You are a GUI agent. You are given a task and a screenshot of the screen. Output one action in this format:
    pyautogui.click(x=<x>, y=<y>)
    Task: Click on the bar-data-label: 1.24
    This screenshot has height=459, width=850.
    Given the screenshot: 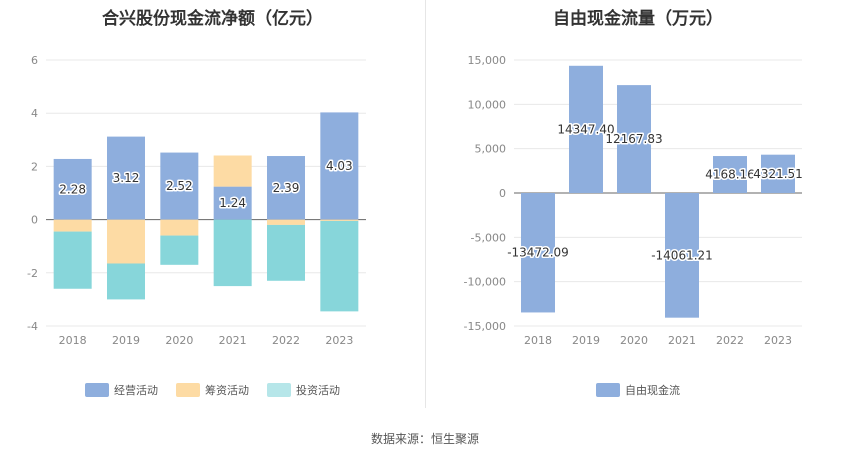 What is the action you would take?
    pyautogui.click(x=232, y=203)
    